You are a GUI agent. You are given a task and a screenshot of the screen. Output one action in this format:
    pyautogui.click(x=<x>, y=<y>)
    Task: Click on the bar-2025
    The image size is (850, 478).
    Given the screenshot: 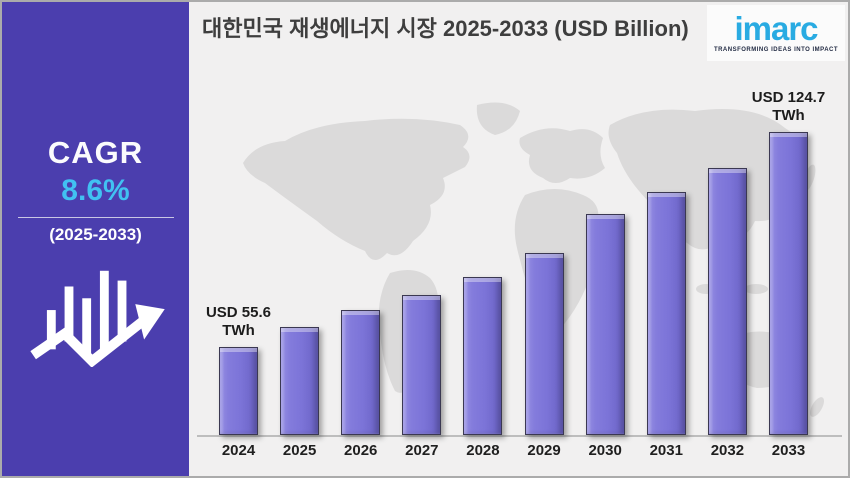 What is the action you would take?
    pyautogui.click(x=300, y=381)
    